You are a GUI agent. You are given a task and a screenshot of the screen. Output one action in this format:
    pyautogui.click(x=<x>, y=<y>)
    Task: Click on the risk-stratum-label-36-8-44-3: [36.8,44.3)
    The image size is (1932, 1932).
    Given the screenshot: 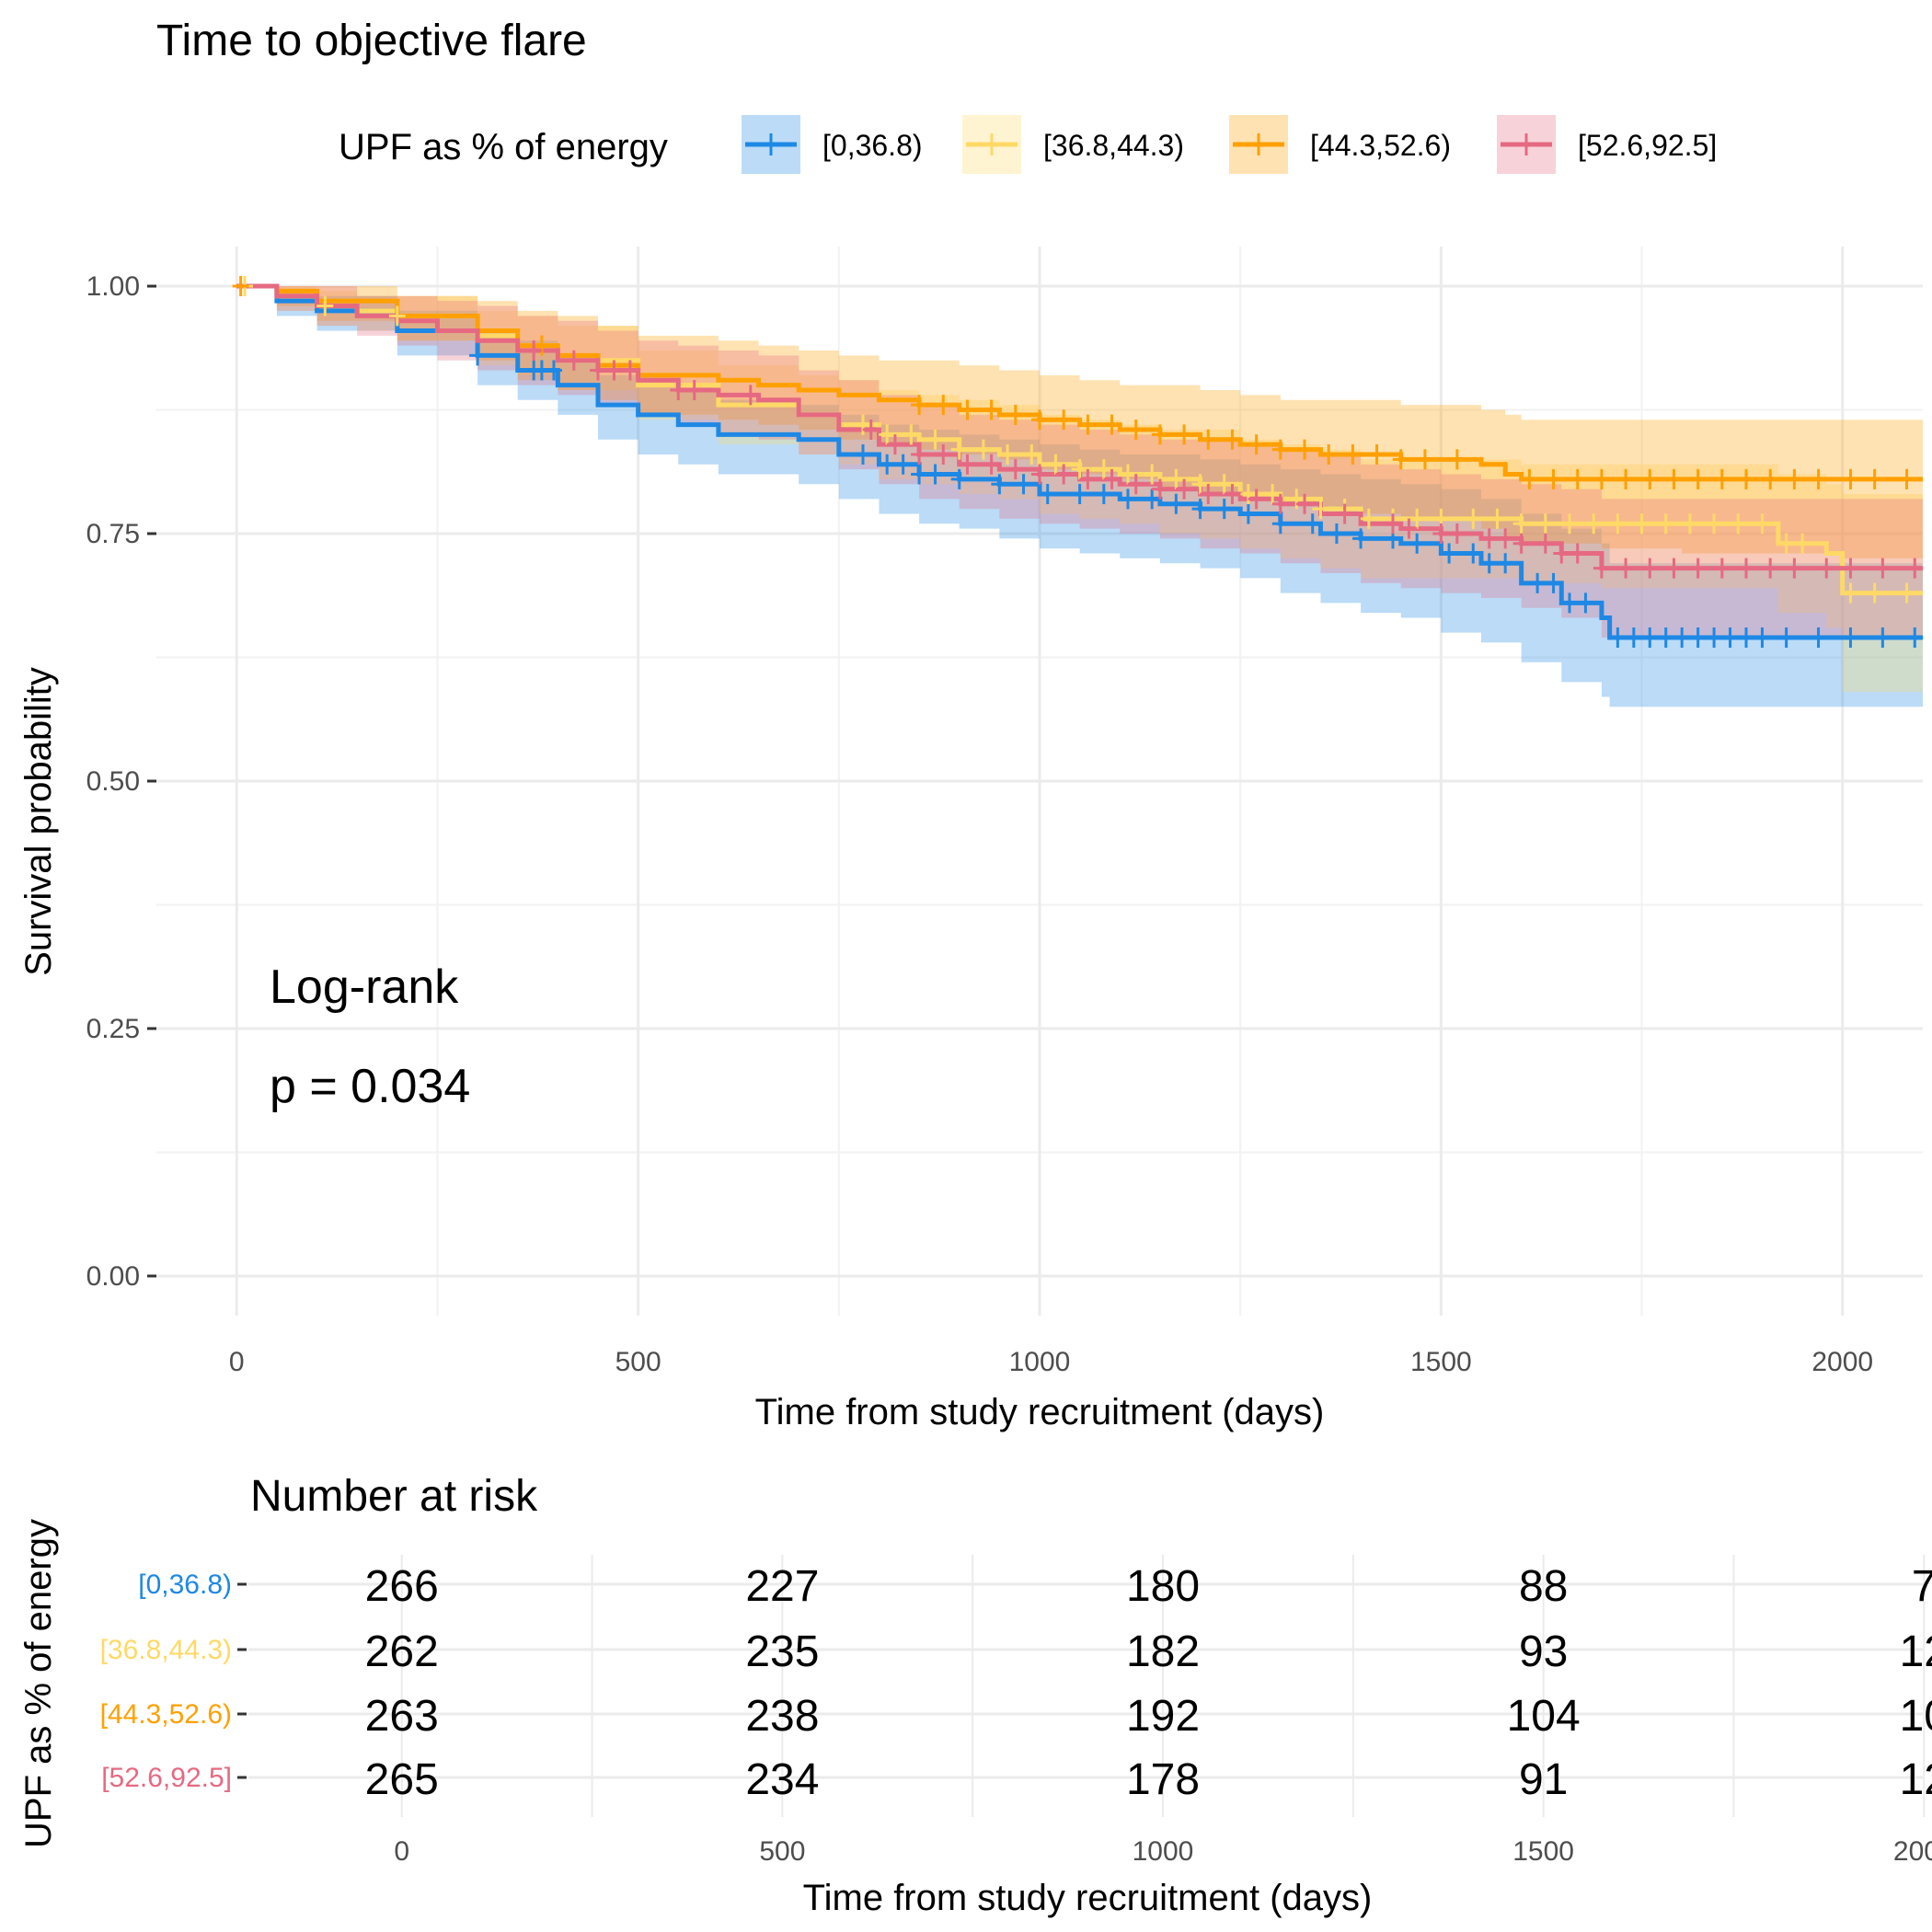 What is the action you would take?
    pyautogui.click(x=166, y=1650)
    